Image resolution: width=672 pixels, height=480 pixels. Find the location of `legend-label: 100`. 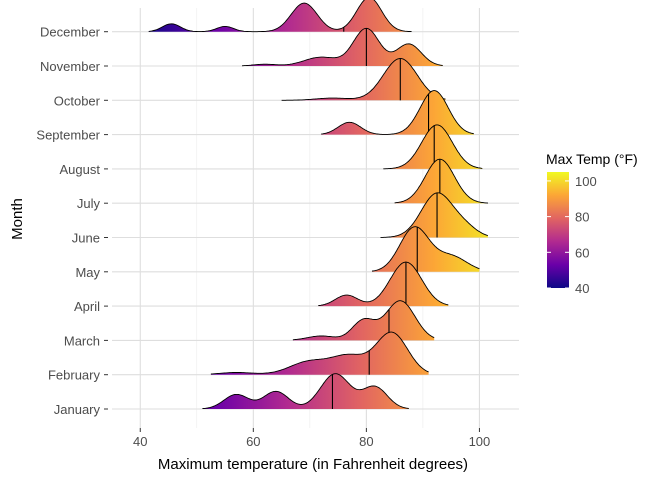

legend-label: 100 is located at coordinates (586, 181).